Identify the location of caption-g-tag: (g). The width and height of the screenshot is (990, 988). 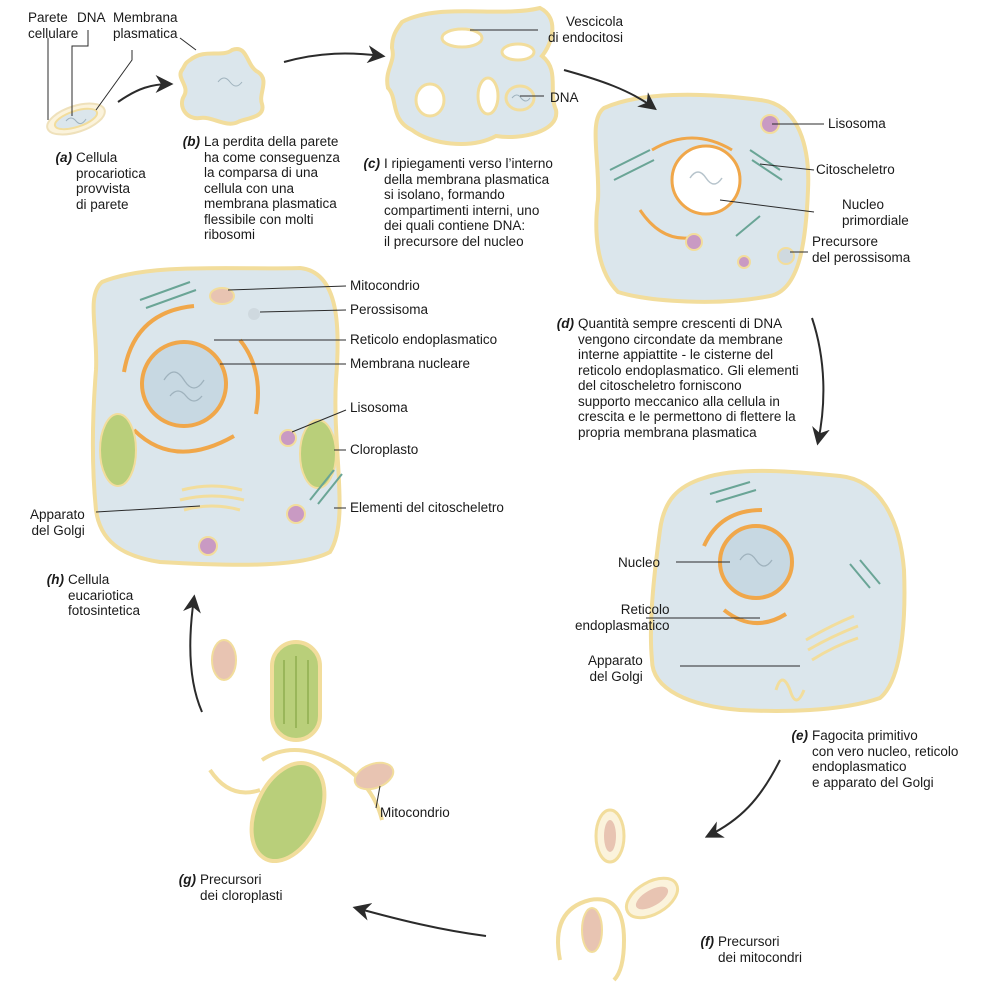
(187, 879).